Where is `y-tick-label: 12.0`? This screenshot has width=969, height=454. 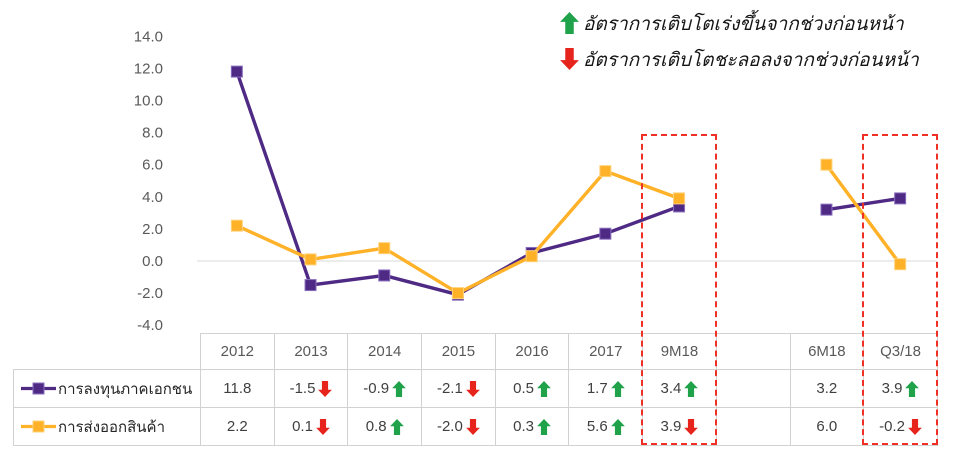 y-tick-label: 12.0 is located at coordinates (148, 68).